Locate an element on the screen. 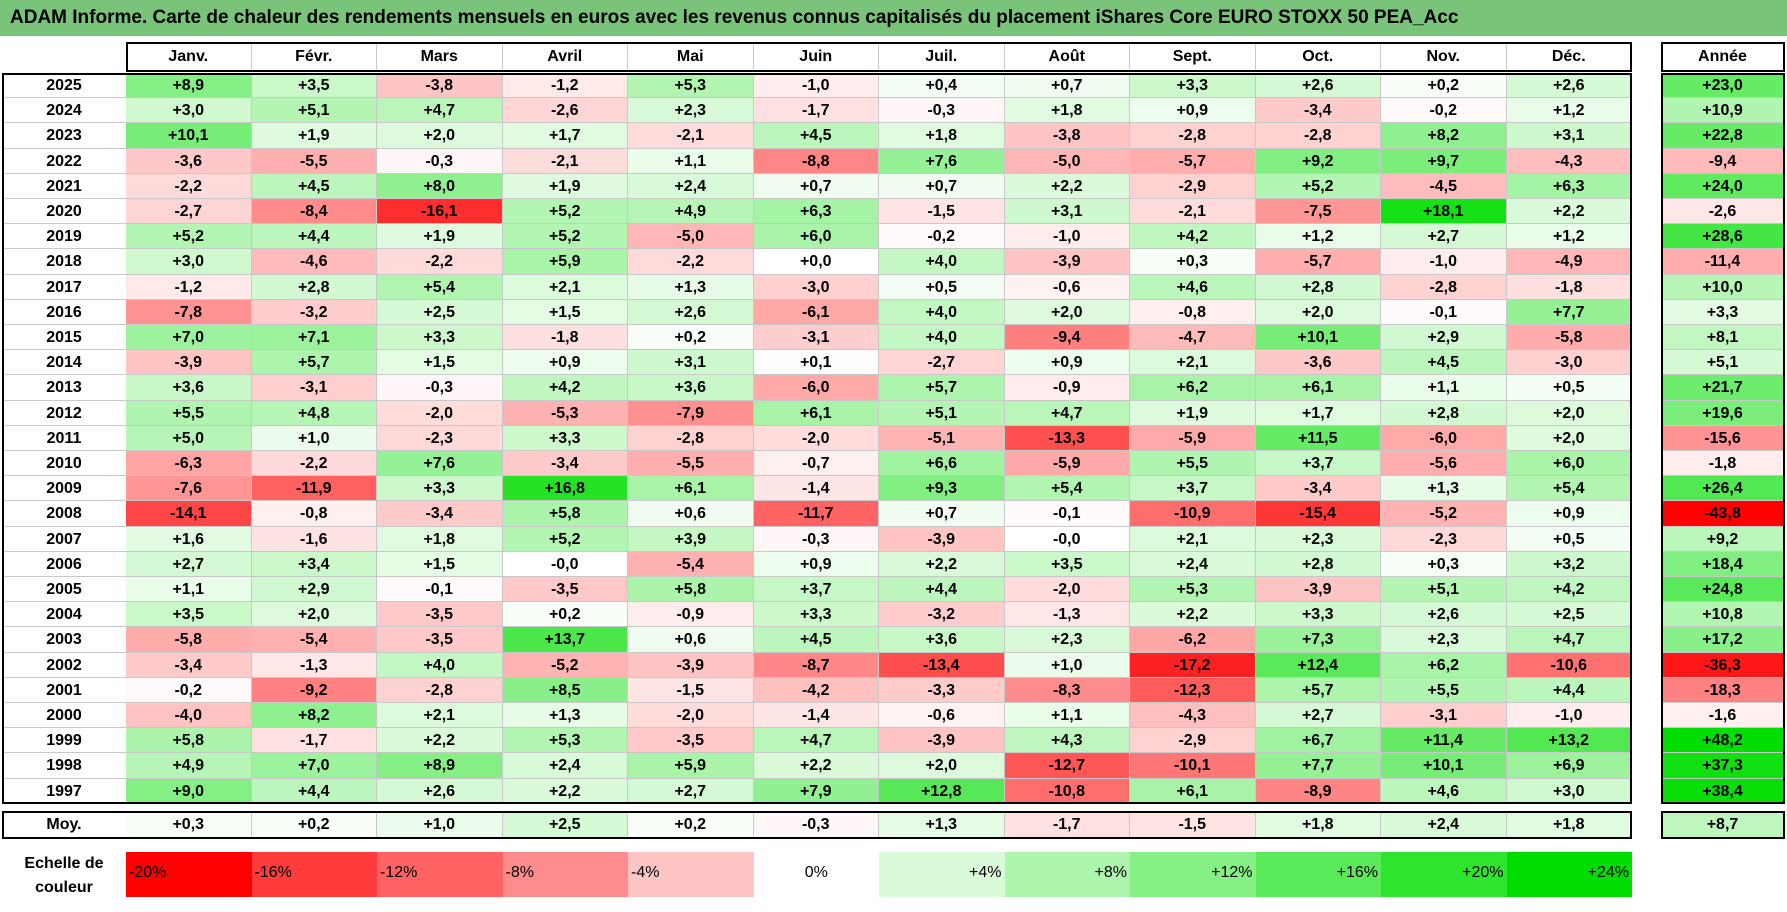  heatmap-cell: +9,3 is located at coordinates (942, 489).